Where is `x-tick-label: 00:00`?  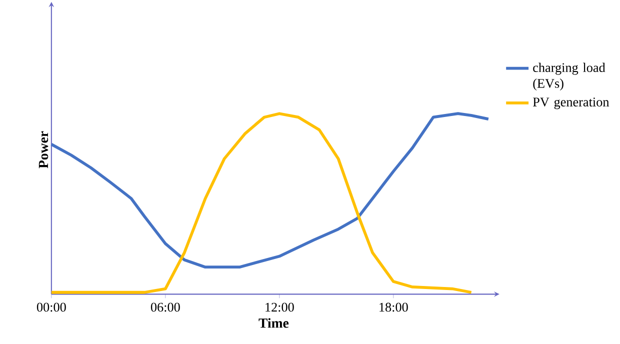
x-tick-label: 00:00 is located at coordinates (51, 307).